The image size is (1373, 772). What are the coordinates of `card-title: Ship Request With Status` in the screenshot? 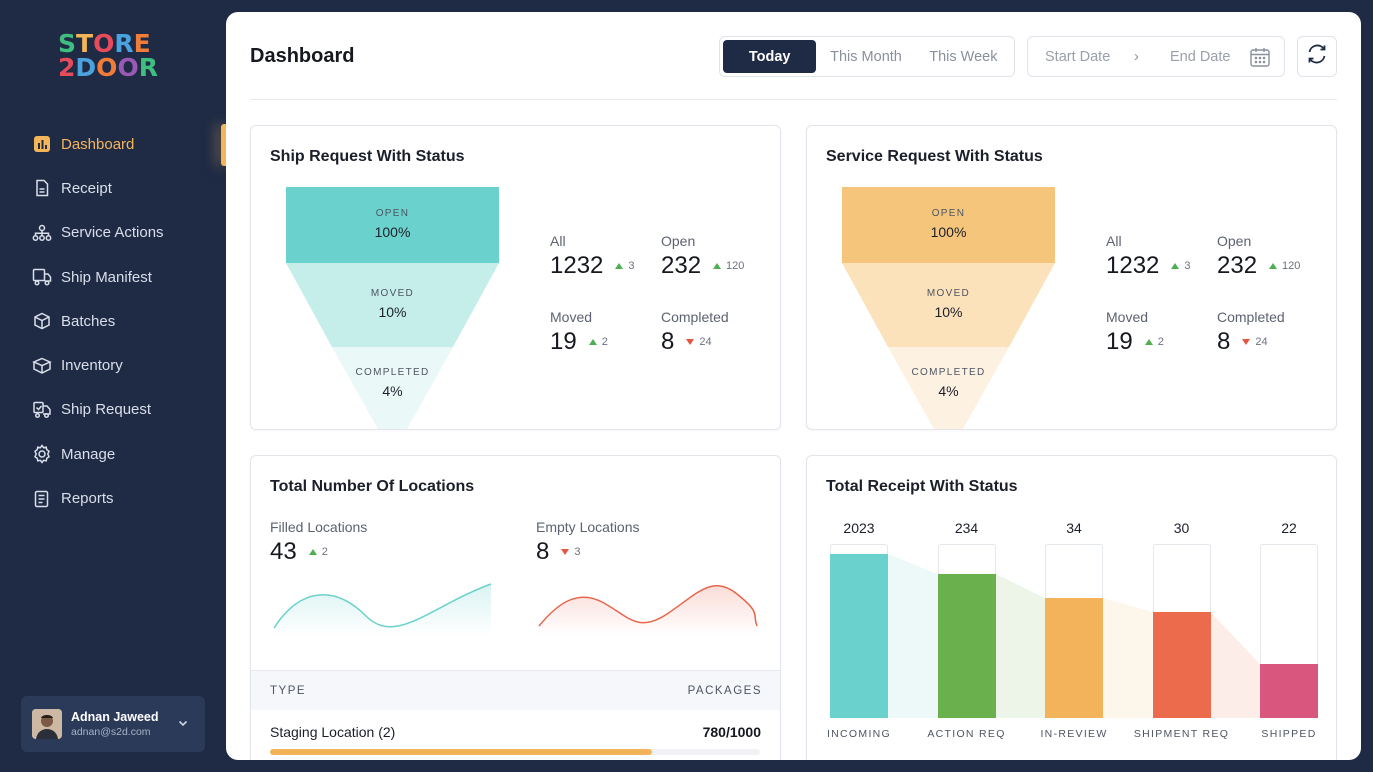 It's located at (367, 156).